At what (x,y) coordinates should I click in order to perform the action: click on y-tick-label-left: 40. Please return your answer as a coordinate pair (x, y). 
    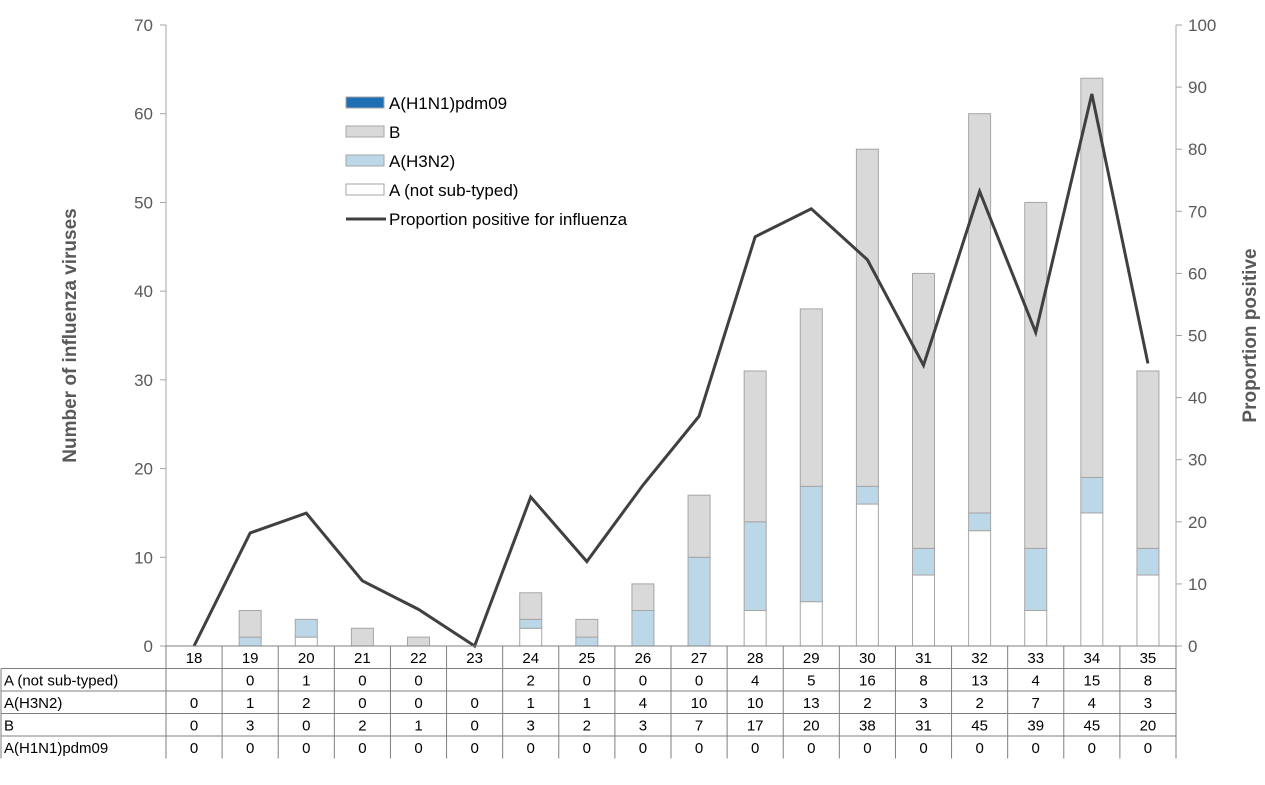
    Looking at the image, I should click on (143, 291).